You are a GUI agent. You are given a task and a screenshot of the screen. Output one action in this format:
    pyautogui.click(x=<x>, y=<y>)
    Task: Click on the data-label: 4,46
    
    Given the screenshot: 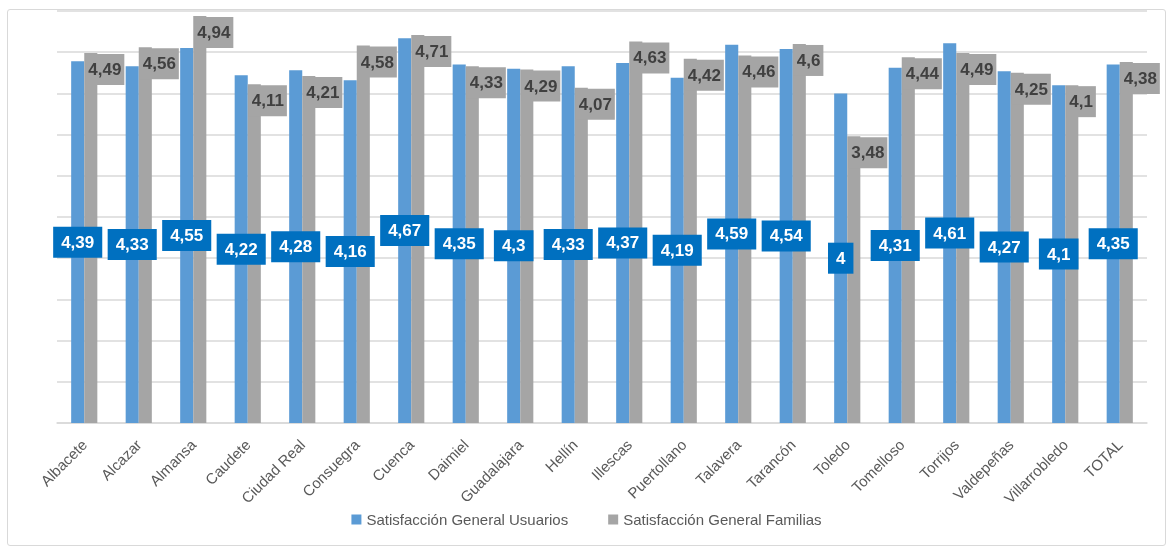 What is the action you would take?
    pyautogui.click(x=759, y=72)
    